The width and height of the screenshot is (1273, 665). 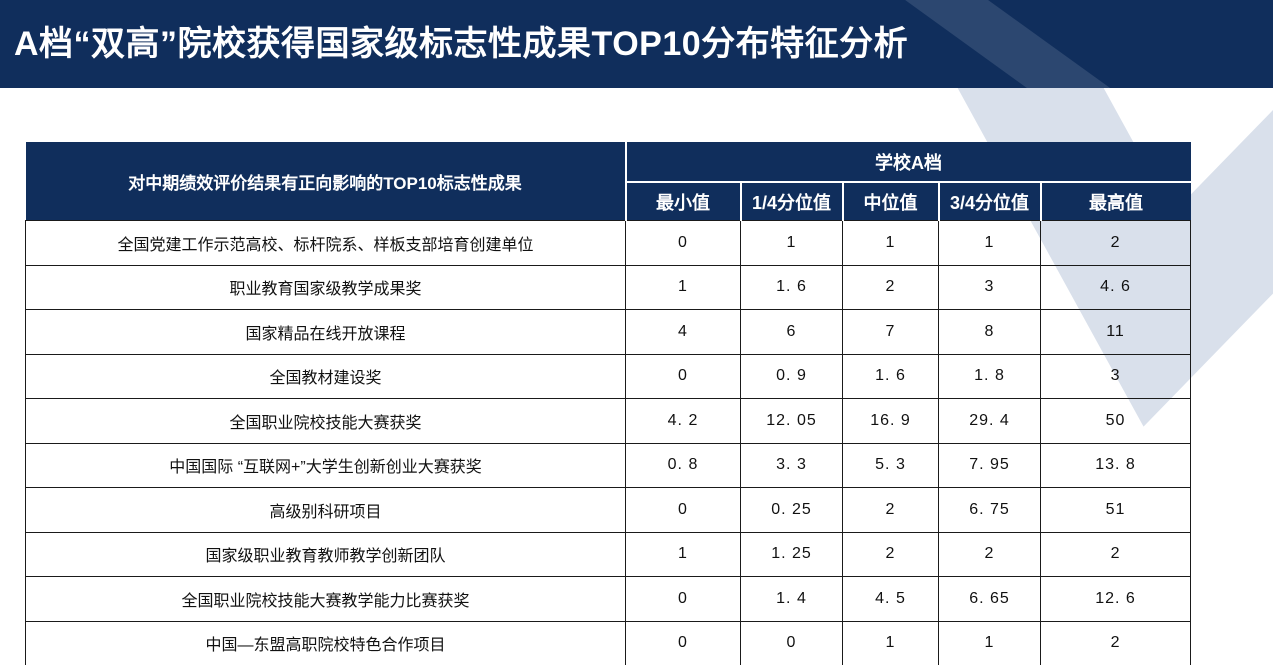 What do you see at coordinates (989, 376) in the screenshot?
I see `value-cell: 1. 8` at bounding box center [989, 376].